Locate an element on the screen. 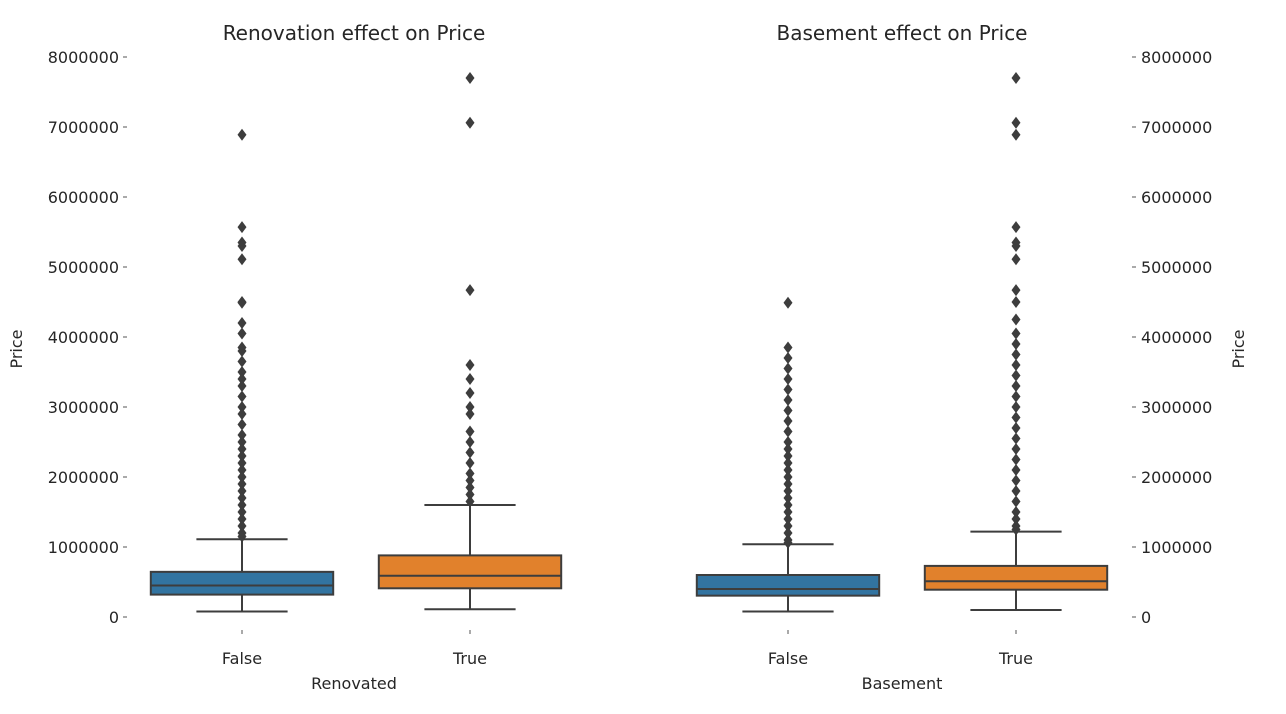 This screenshot has width=1286, height=714. renovation-x-tick-label-false: False is located at coordinates (242, 658).